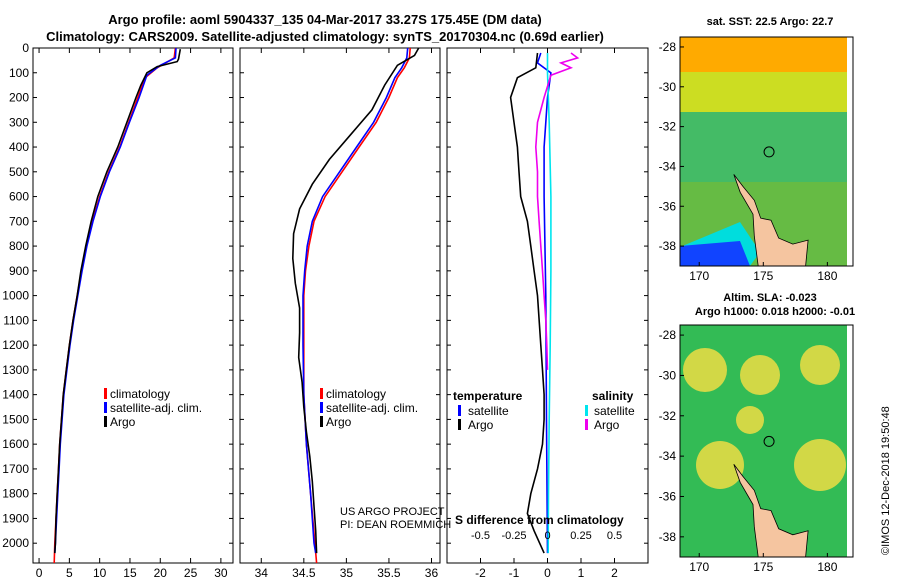  I want to click on series-temperature-satellite, so click(544, 303).